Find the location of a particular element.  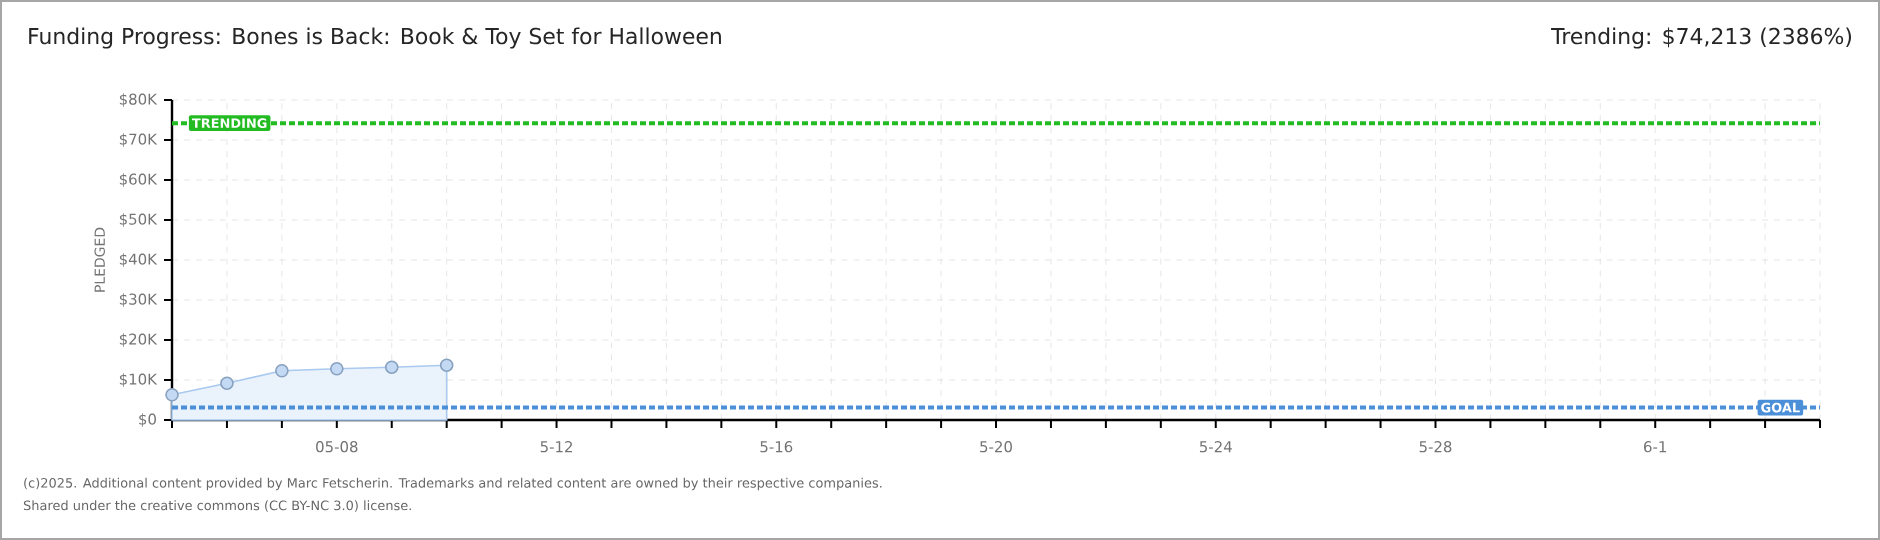

chart-title: Funding Progress: Bones is Back: Book & Toy Set for Halloween is located at coordinates (375, 38).